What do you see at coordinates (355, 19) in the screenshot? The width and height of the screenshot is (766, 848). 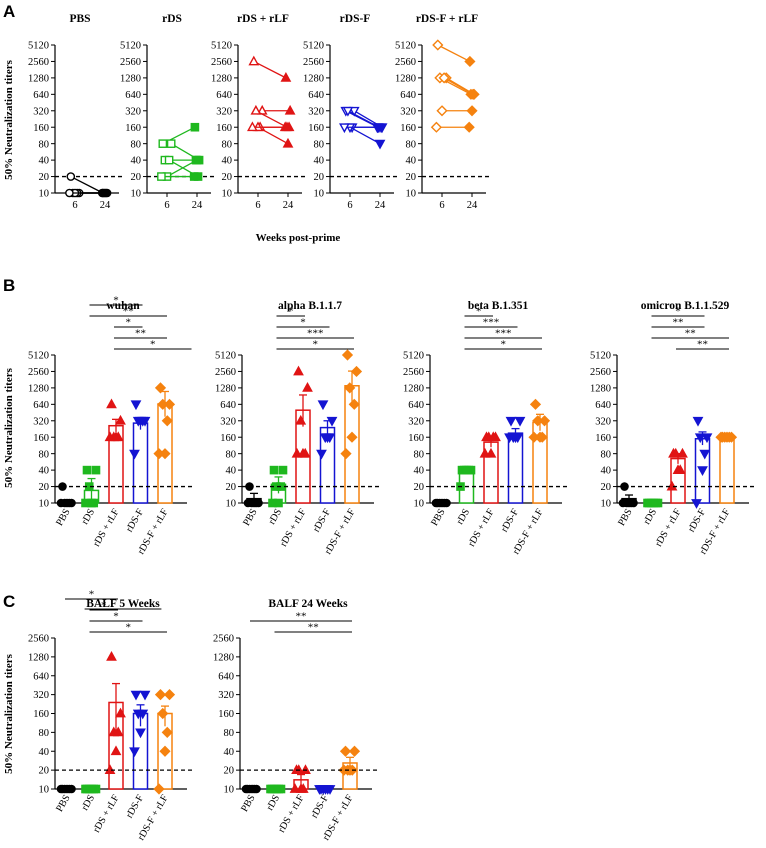 I see `subplot-title: rDS-F` at bounding box center [355, 19].